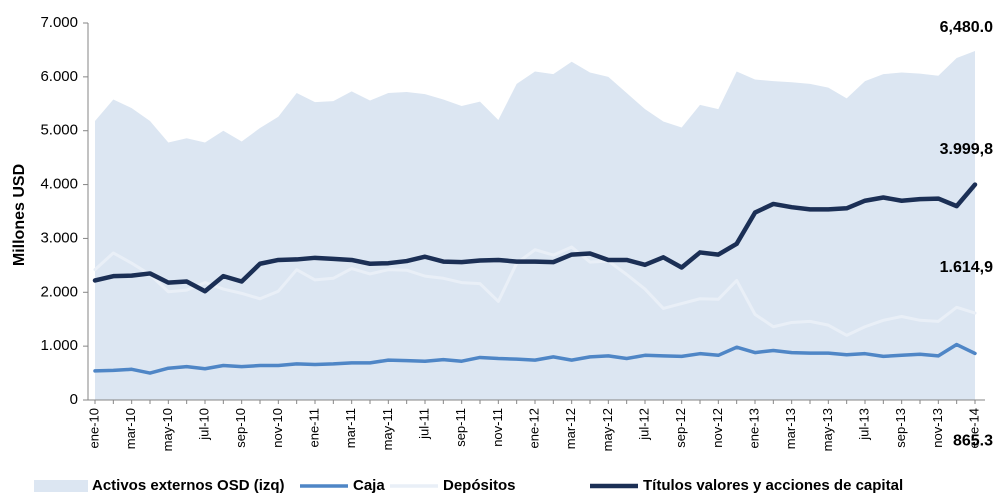  I want to click on legend-label: Títulos valores y acciones de capital, so click(773, 485).